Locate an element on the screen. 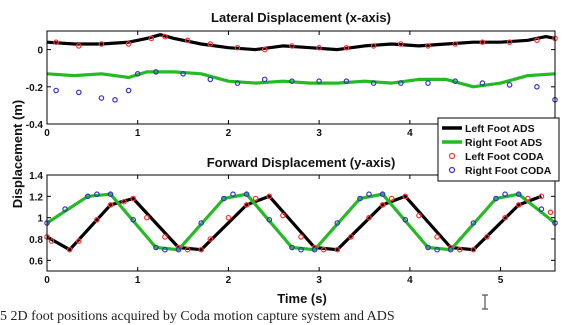 This screenshot has width=566, height=325. x-tick-label: 5 is located at coordinates (501, 280).